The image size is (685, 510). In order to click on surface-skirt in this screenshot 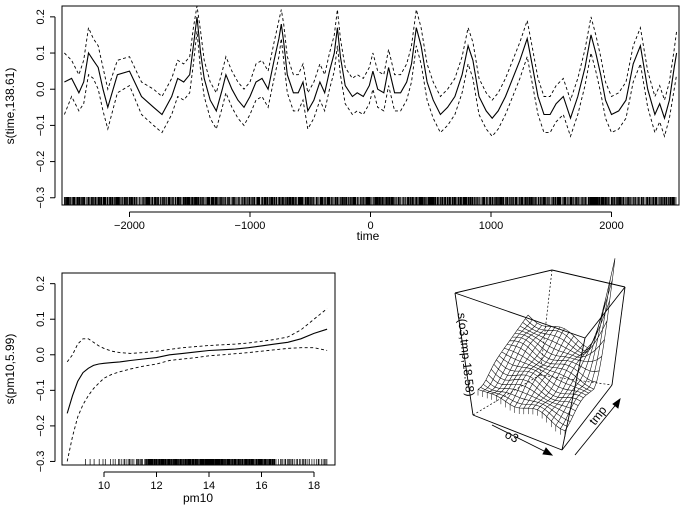, I will do `click(521, 413)`.